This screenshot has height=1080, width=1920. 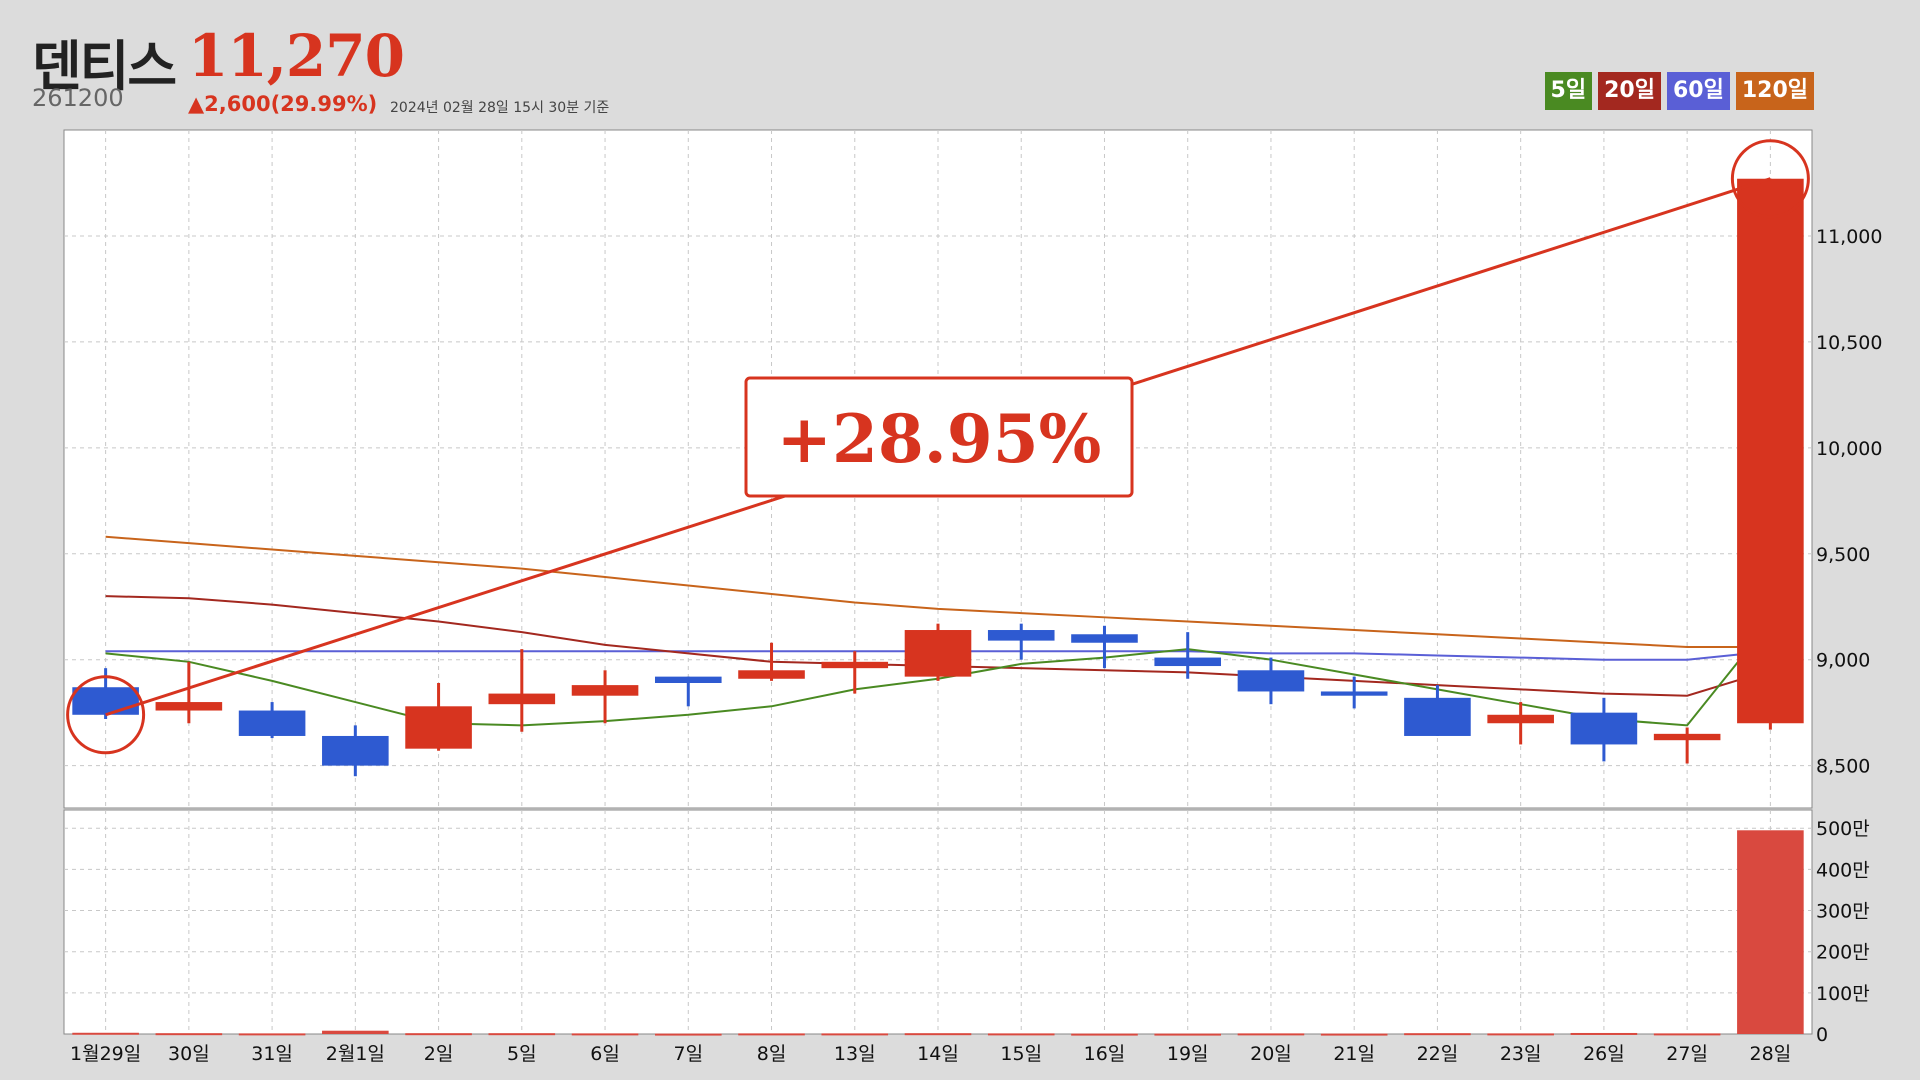 I want to click on ma-legend: 5일 20일 60일 120일, so click(x=1679, y=91).